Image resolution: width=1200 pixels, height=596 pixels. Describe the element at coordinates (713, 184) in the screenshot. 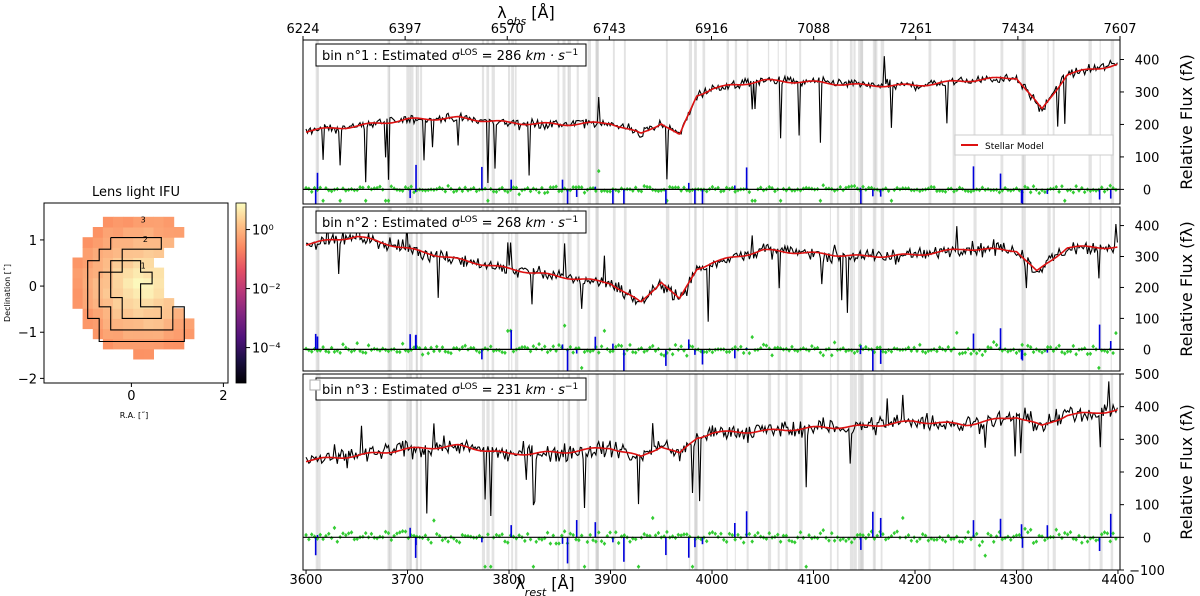

I see `masked-residuals` at that location.